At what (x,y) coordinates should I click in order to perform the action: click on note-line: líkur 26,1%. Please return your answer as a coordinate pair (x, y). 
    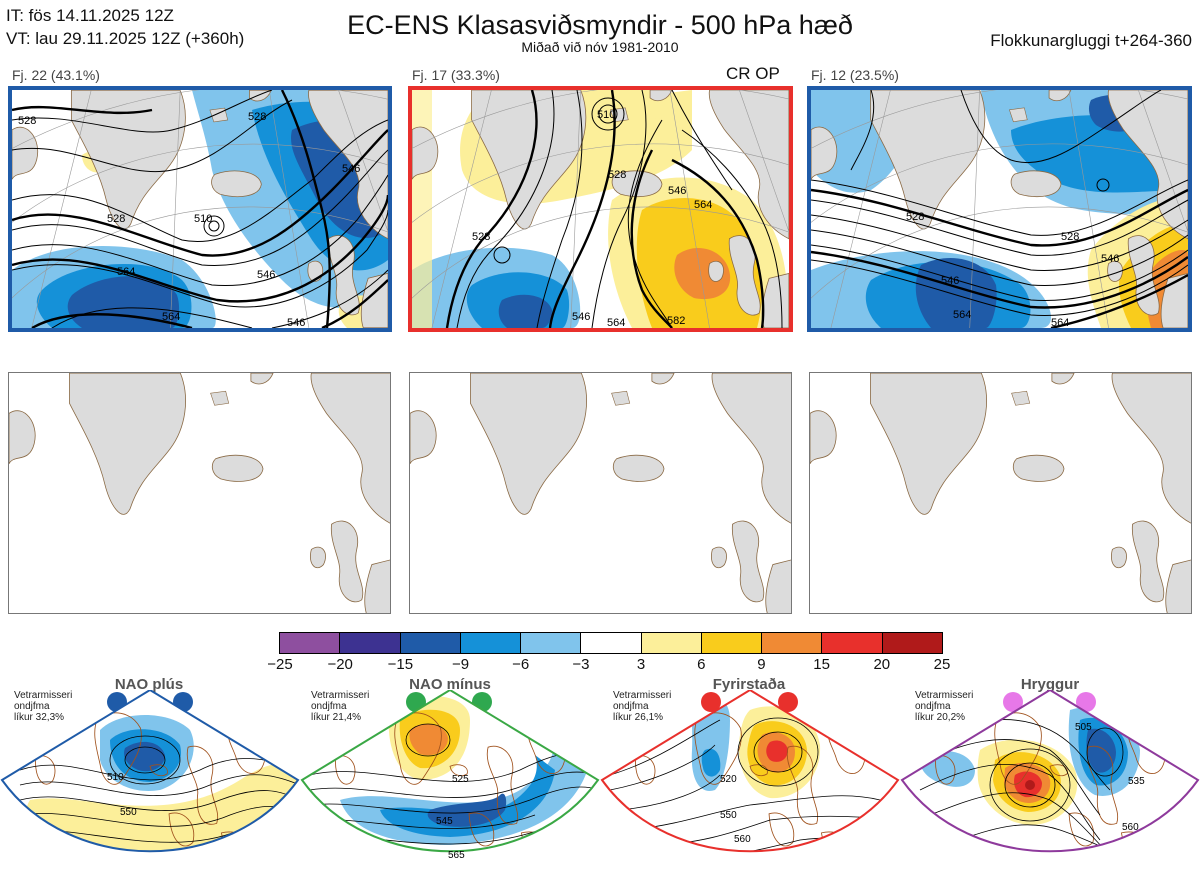
    Looking at the image, I should click on (638, 717).